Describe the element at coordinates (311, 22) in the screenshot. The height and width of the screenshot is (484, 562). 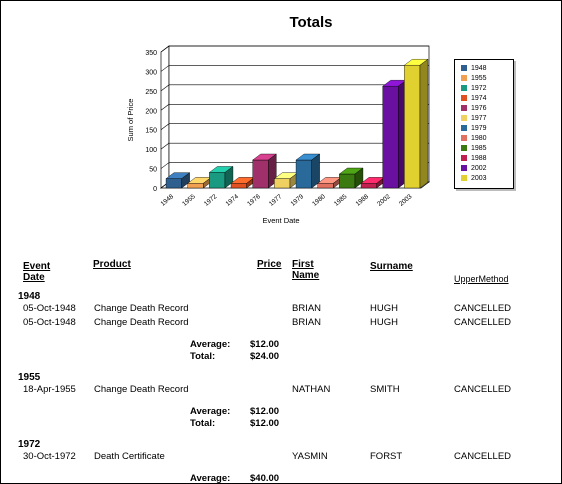
I see `report-title: Totals` at that location.